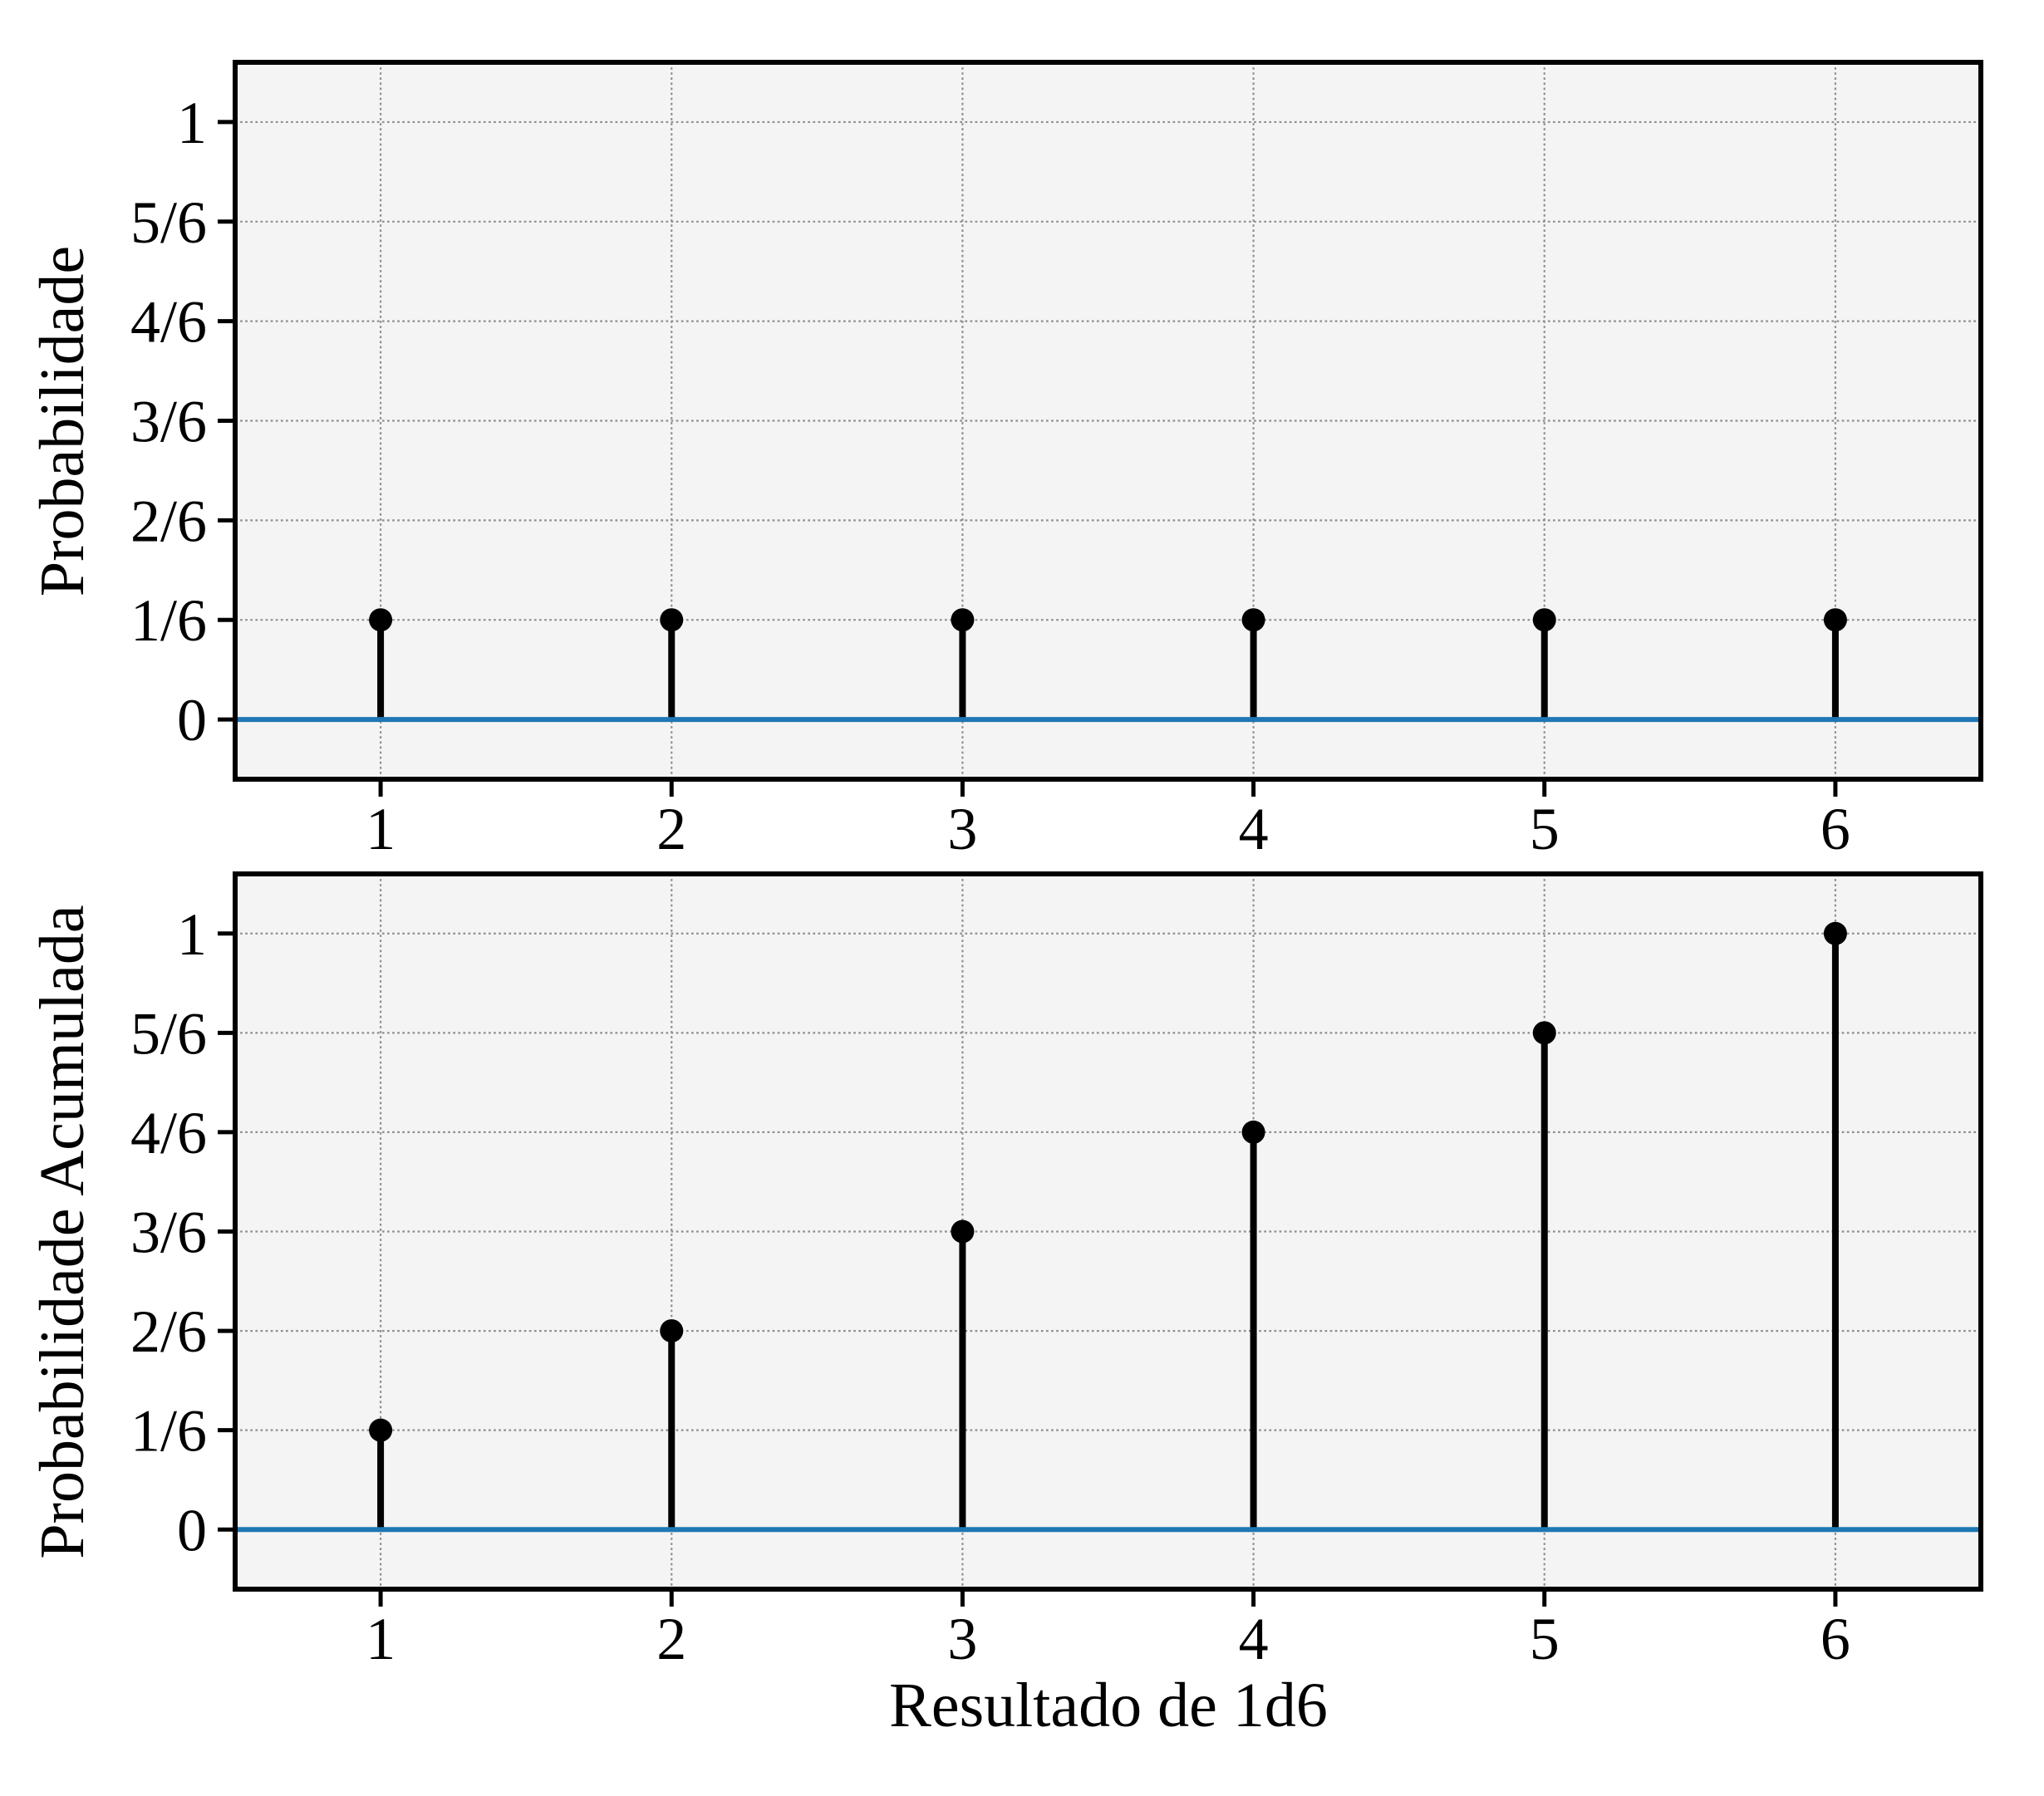  What do you see at coordinates (62, 421) in the screenshot?
I see `ylabel-probability: Probabilidade` at bounding box center [62, 421].